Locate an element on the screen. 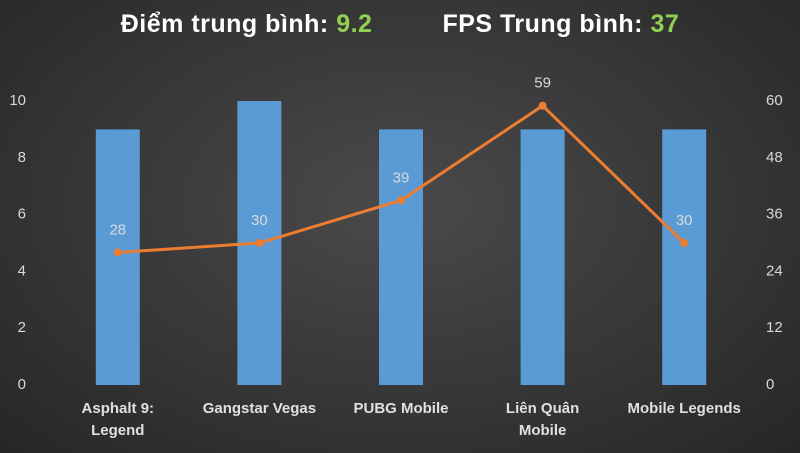 Image resolution: width=800 pixels, height=453 pixels. y-tick-label: 10 is located at coordinates (17, 100).